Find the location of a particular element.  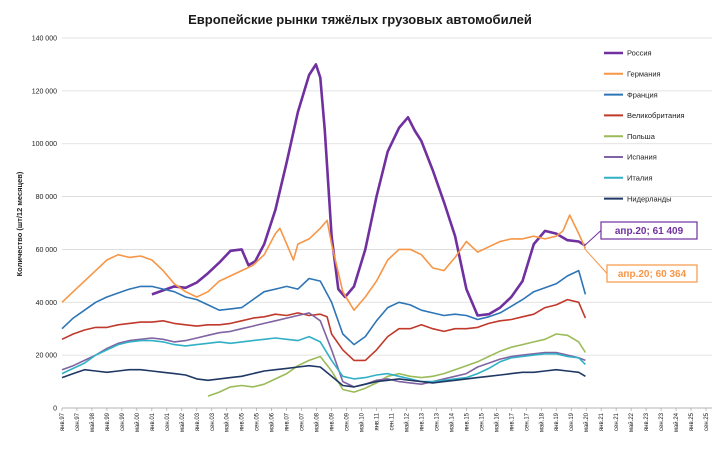

x-tick-label: янв.11 is located at coordinates (378, 421).